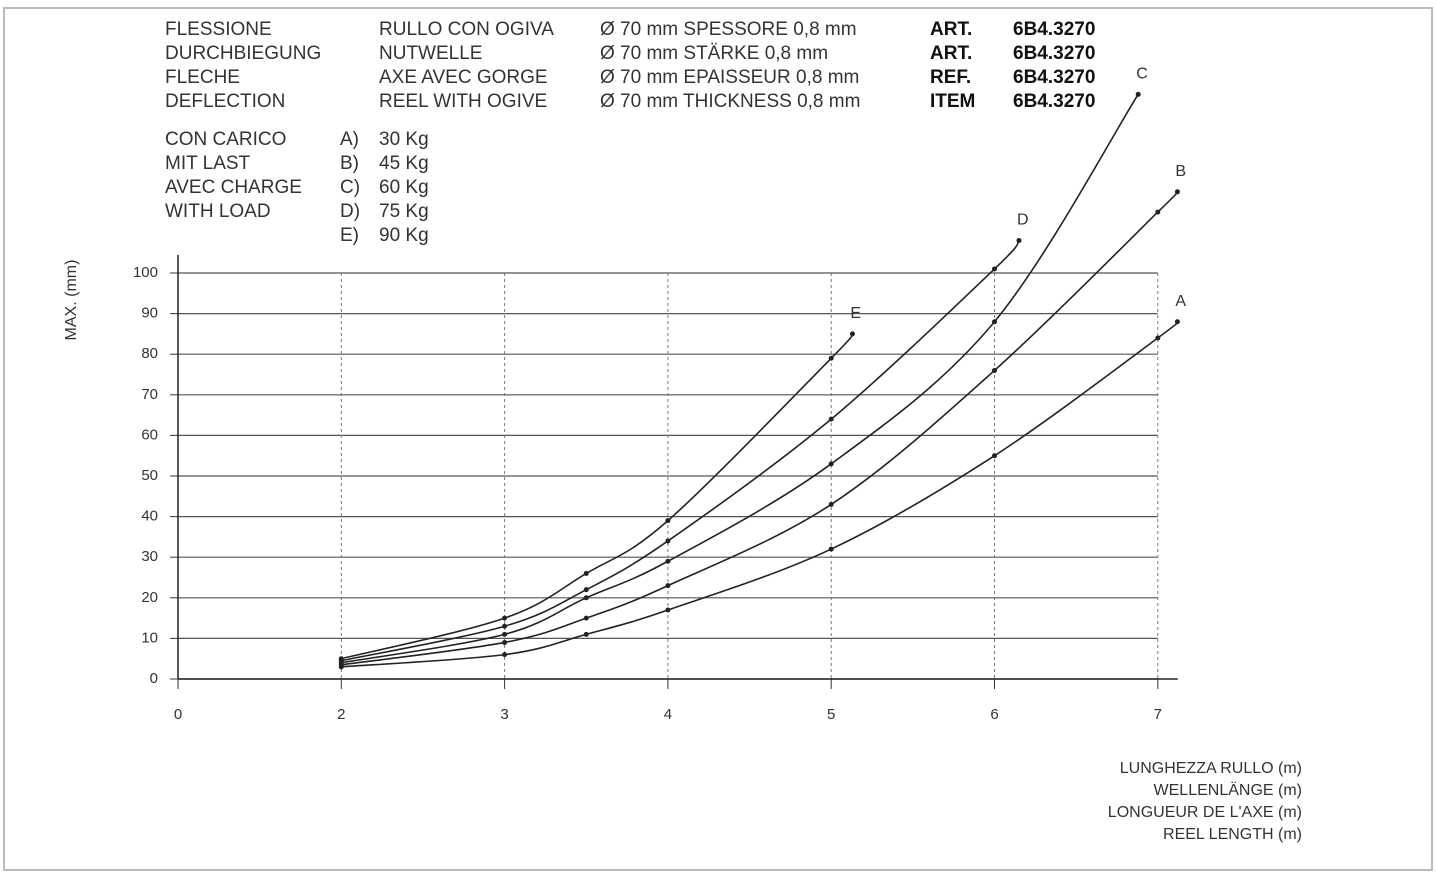 The image size is (1437, 873). Describe the element at coordinates (71, 300) in the screenshot. I see `y-axis-label: MAX. (mm)` at that location.